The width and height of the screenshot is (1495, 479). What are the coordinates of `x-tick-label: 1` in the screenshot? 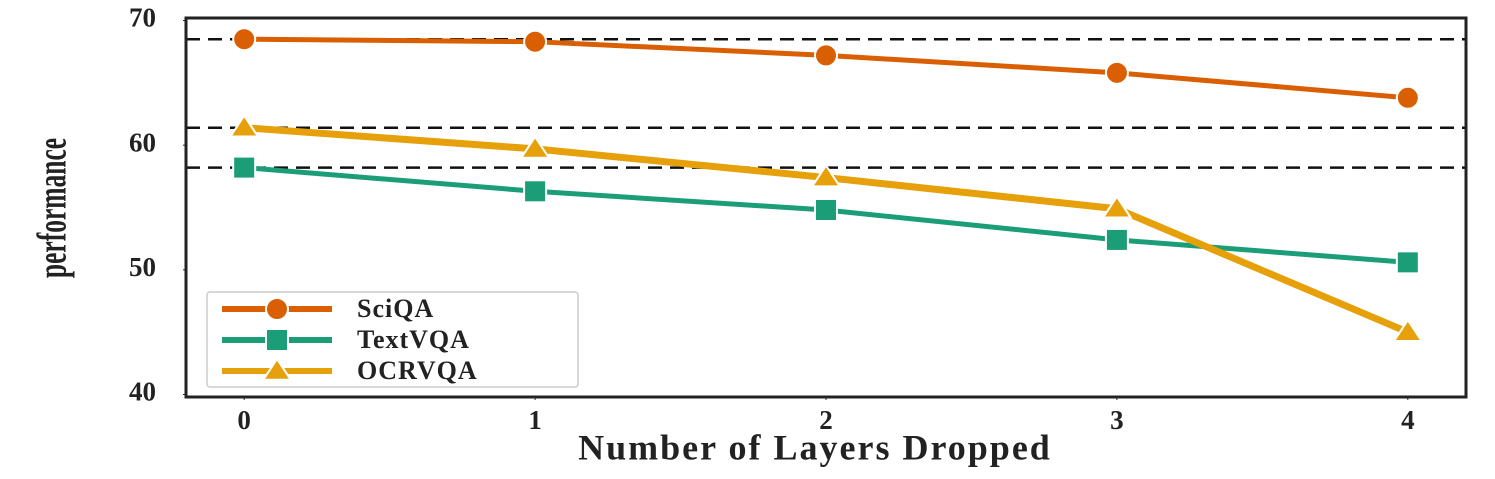 It's located at (535, 420).